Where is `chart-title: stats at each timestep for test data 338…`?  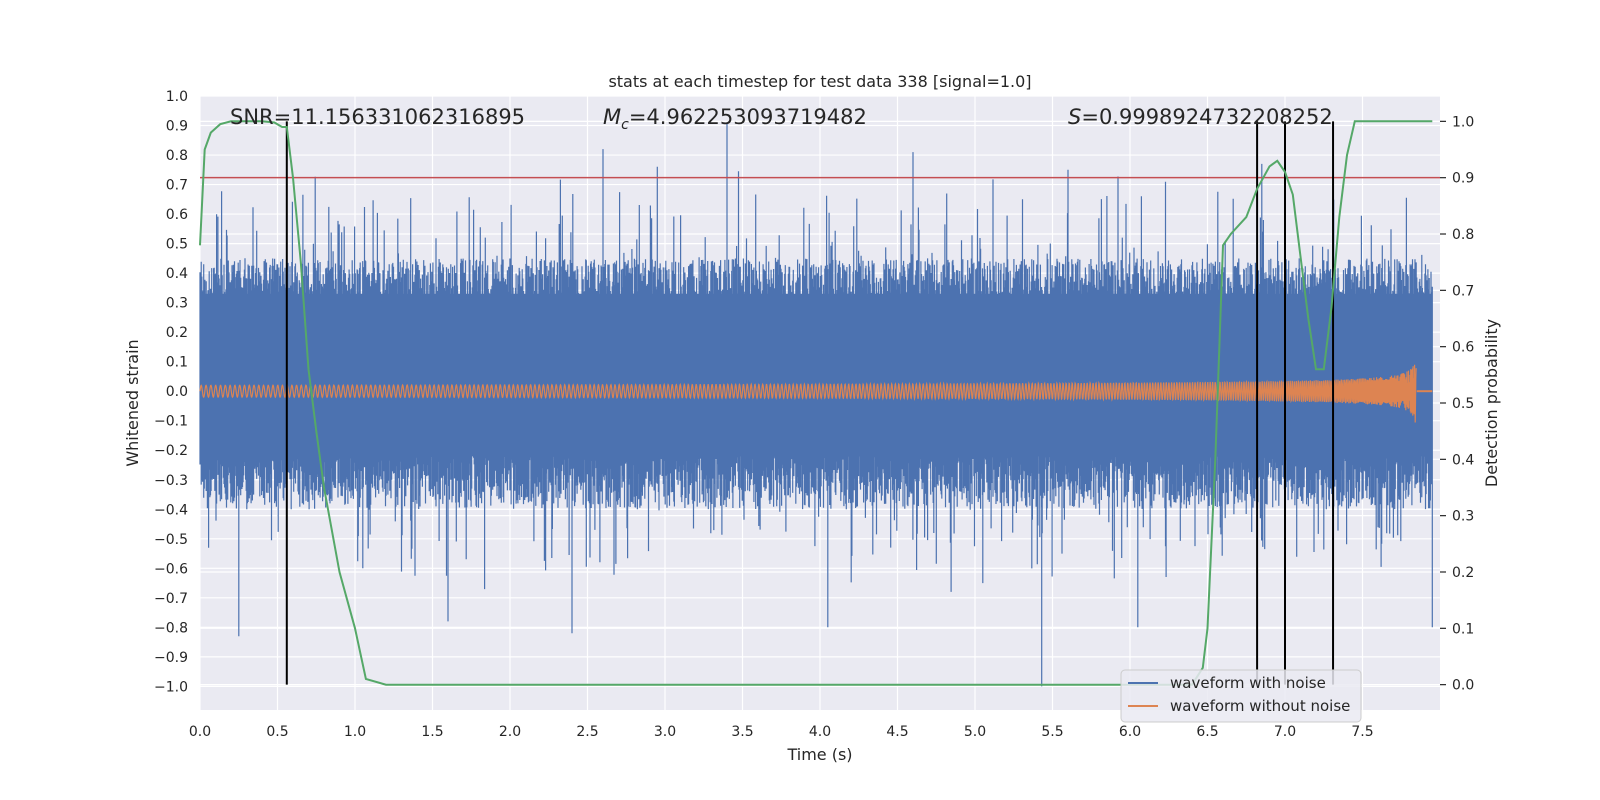 chart-title: stats at each timestep for test data 338… is located at coordinates (819, 81).